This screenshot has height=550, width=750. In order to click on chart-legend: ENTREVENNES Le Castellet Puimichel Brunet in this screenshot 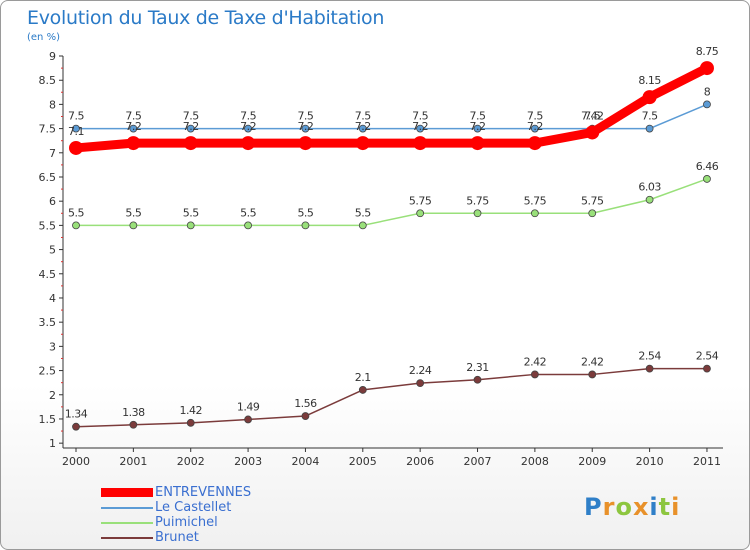, I will do `click(176, 515)`.